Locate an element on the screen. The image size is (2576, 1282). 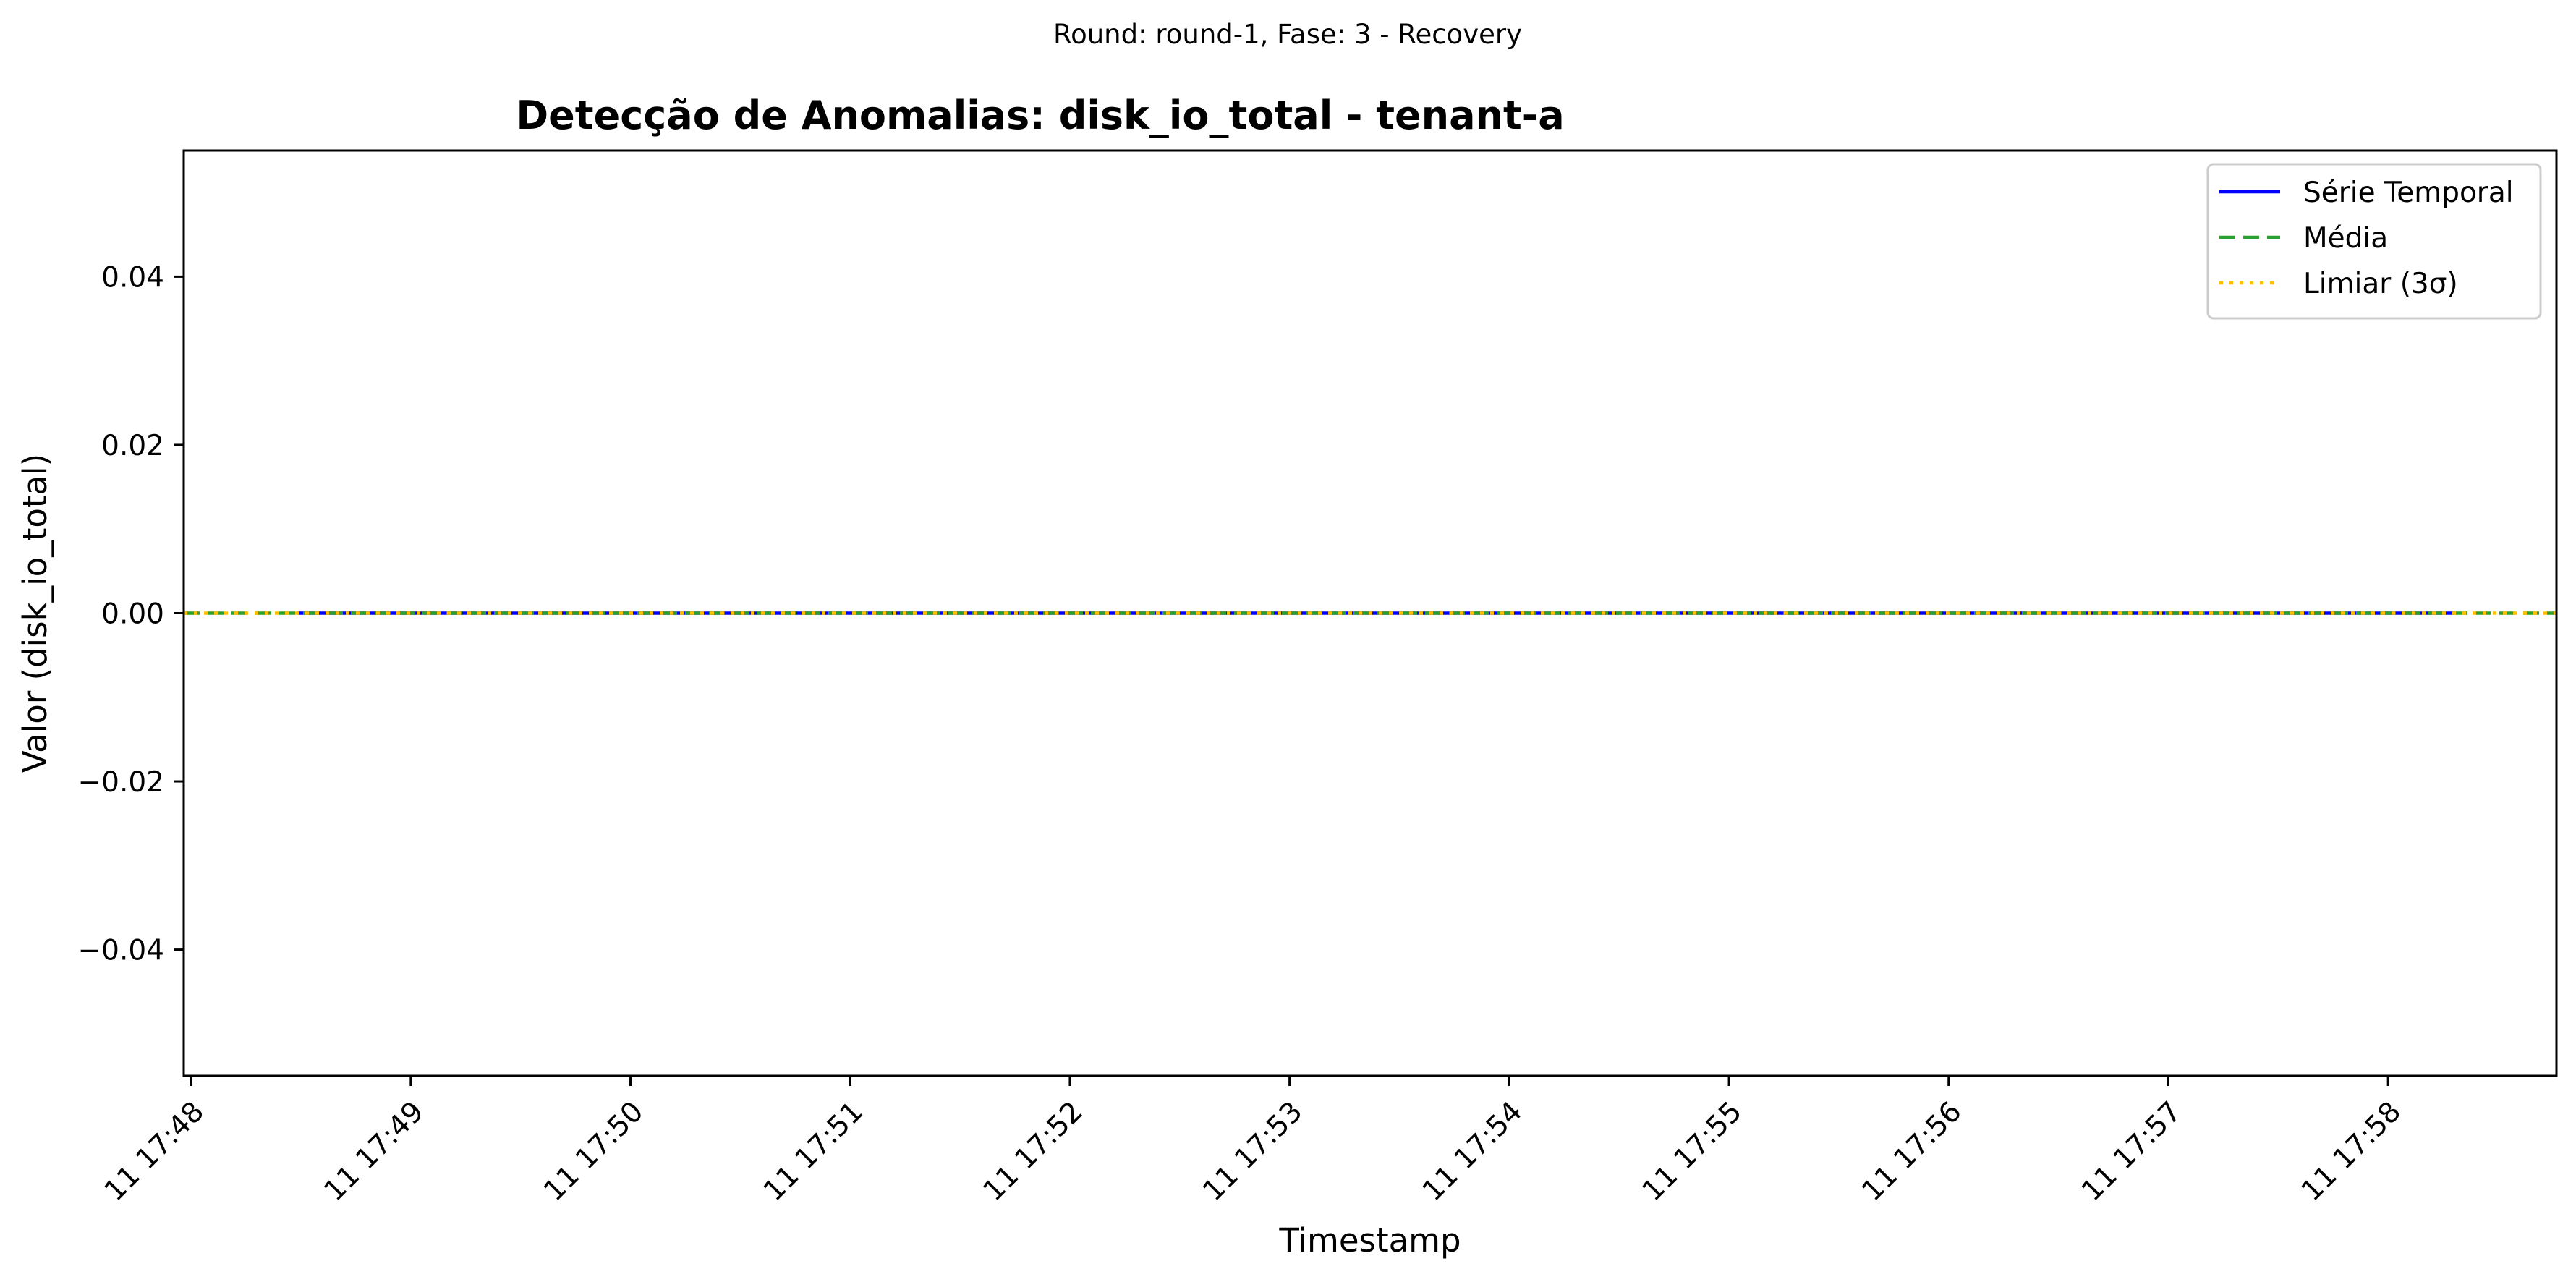
x-axis-label: Timestamp is located at coordinates (1369, 1240).